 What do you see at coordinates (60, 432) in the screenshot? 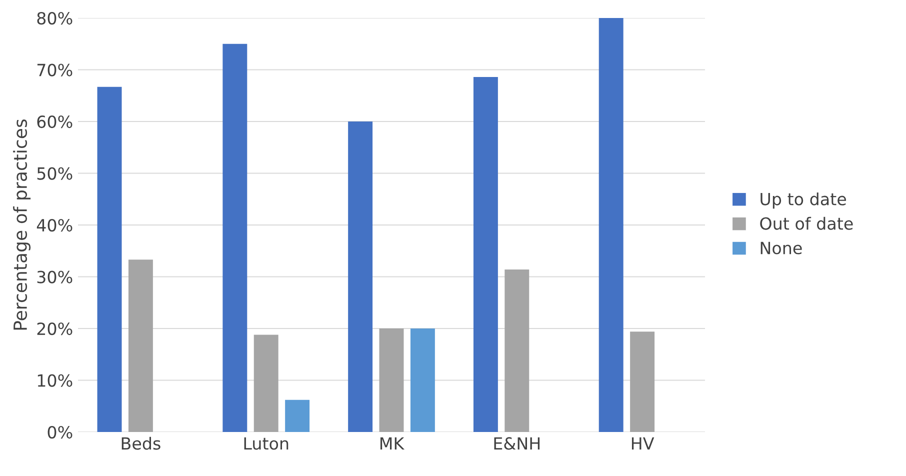
I see `y-tick-label: 0%` at bounding box center [60, 432].